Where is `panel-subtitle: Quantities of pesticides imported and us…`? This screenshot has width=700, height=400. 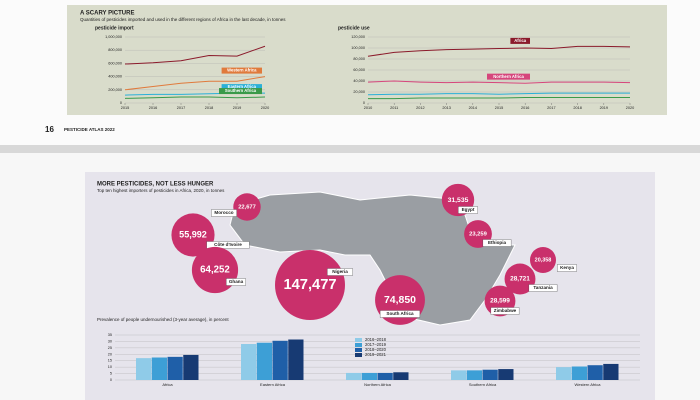 panel-subtitle: Quantities of pesticides imported and us… is located at coordinates (183, 19).